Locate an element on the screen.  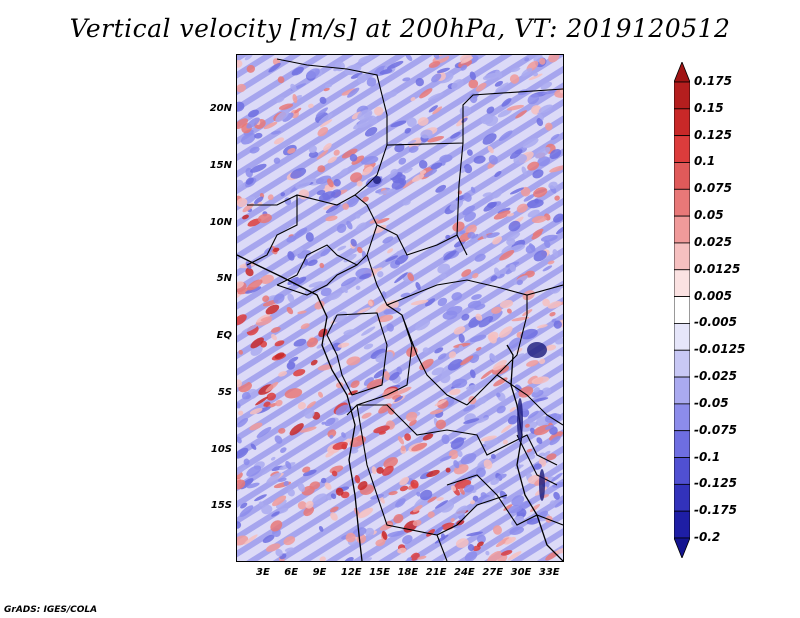
colorbar-level-label: -0.075 is located at coordinates (715, 429).